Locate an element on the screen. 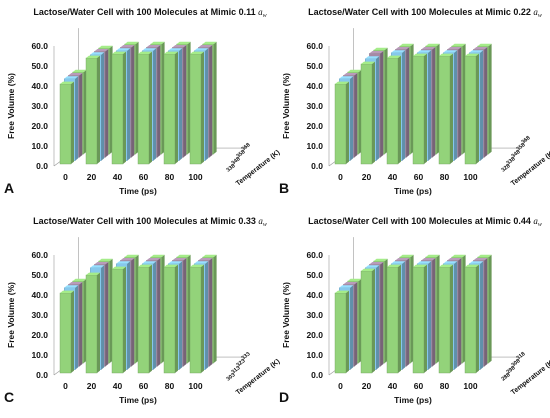 The height and width of the screenshot is (418, 550). y-tick-label: 0.0 is located at coordinates (42, 375).